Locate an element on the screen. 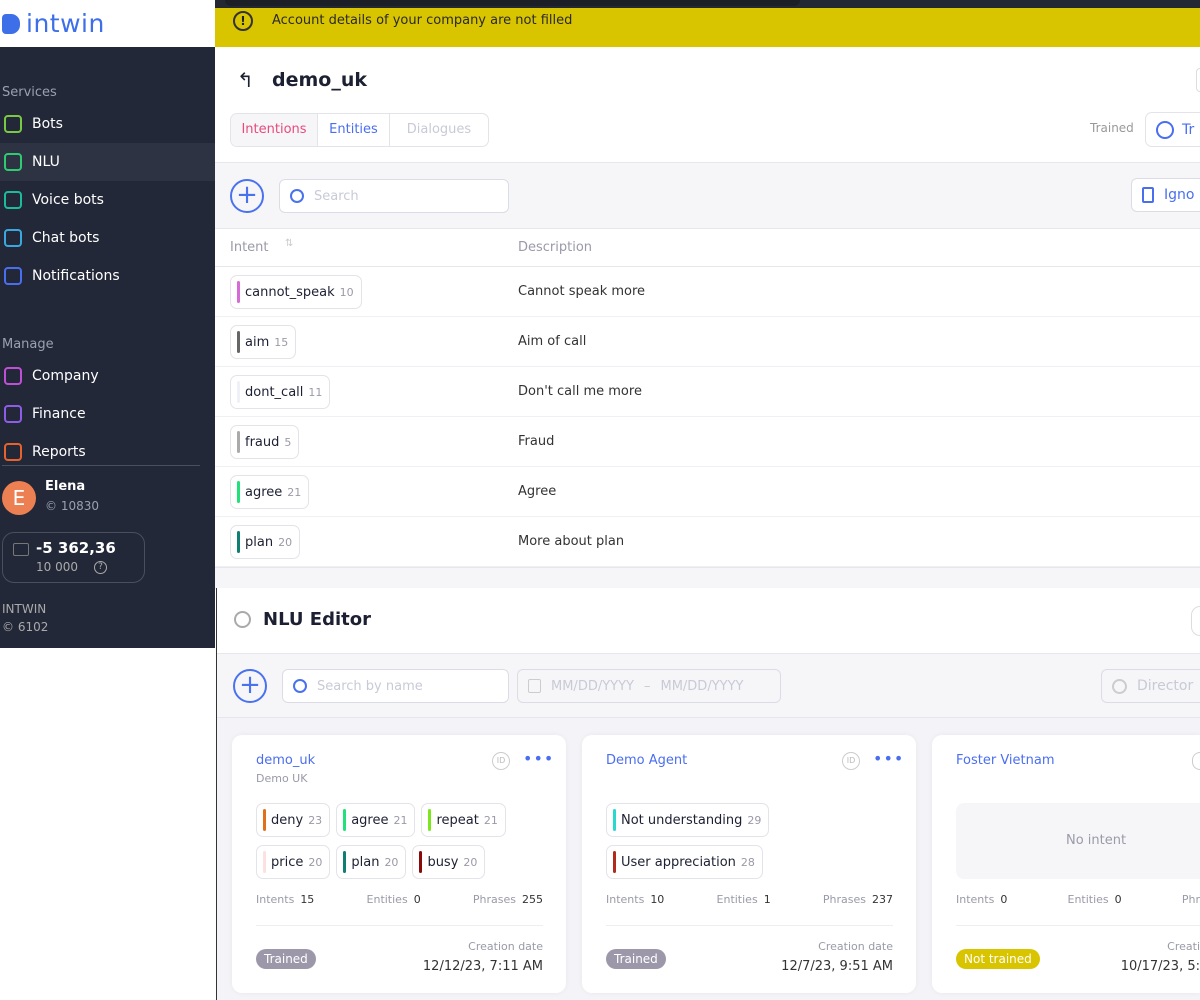 The height and width of the screenshot is (1000, 1200). tab-dialogues: Dialogues is located at coordinates (439, 129).